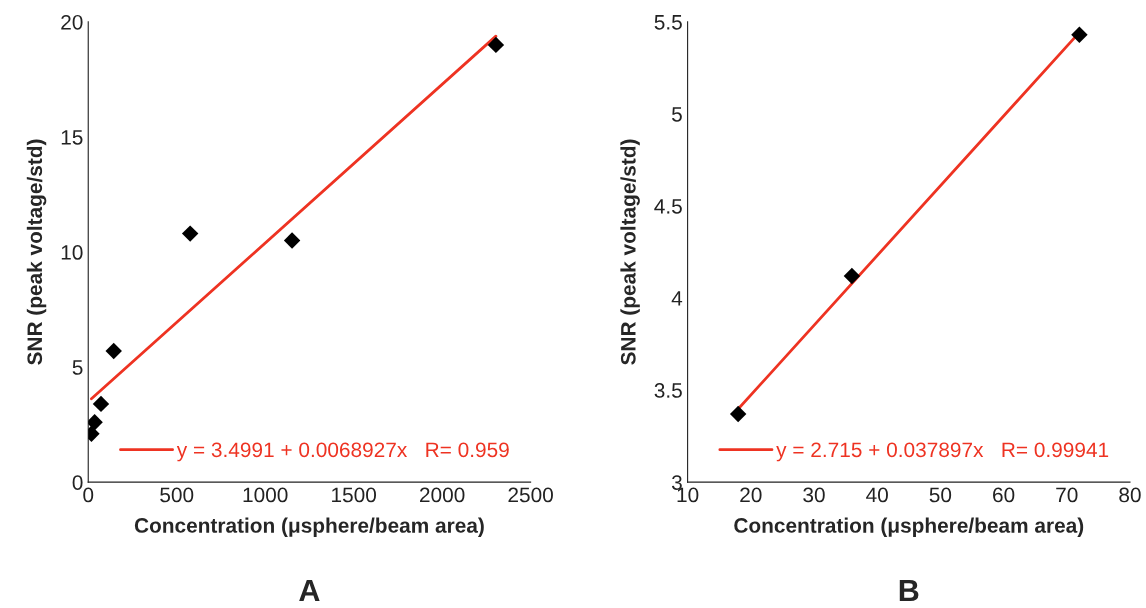 This screenshot has width=1146, height=608. I want to click on legend-label: y = 2.715 + 0.037897x R= 0.99941, so click(942, 452).